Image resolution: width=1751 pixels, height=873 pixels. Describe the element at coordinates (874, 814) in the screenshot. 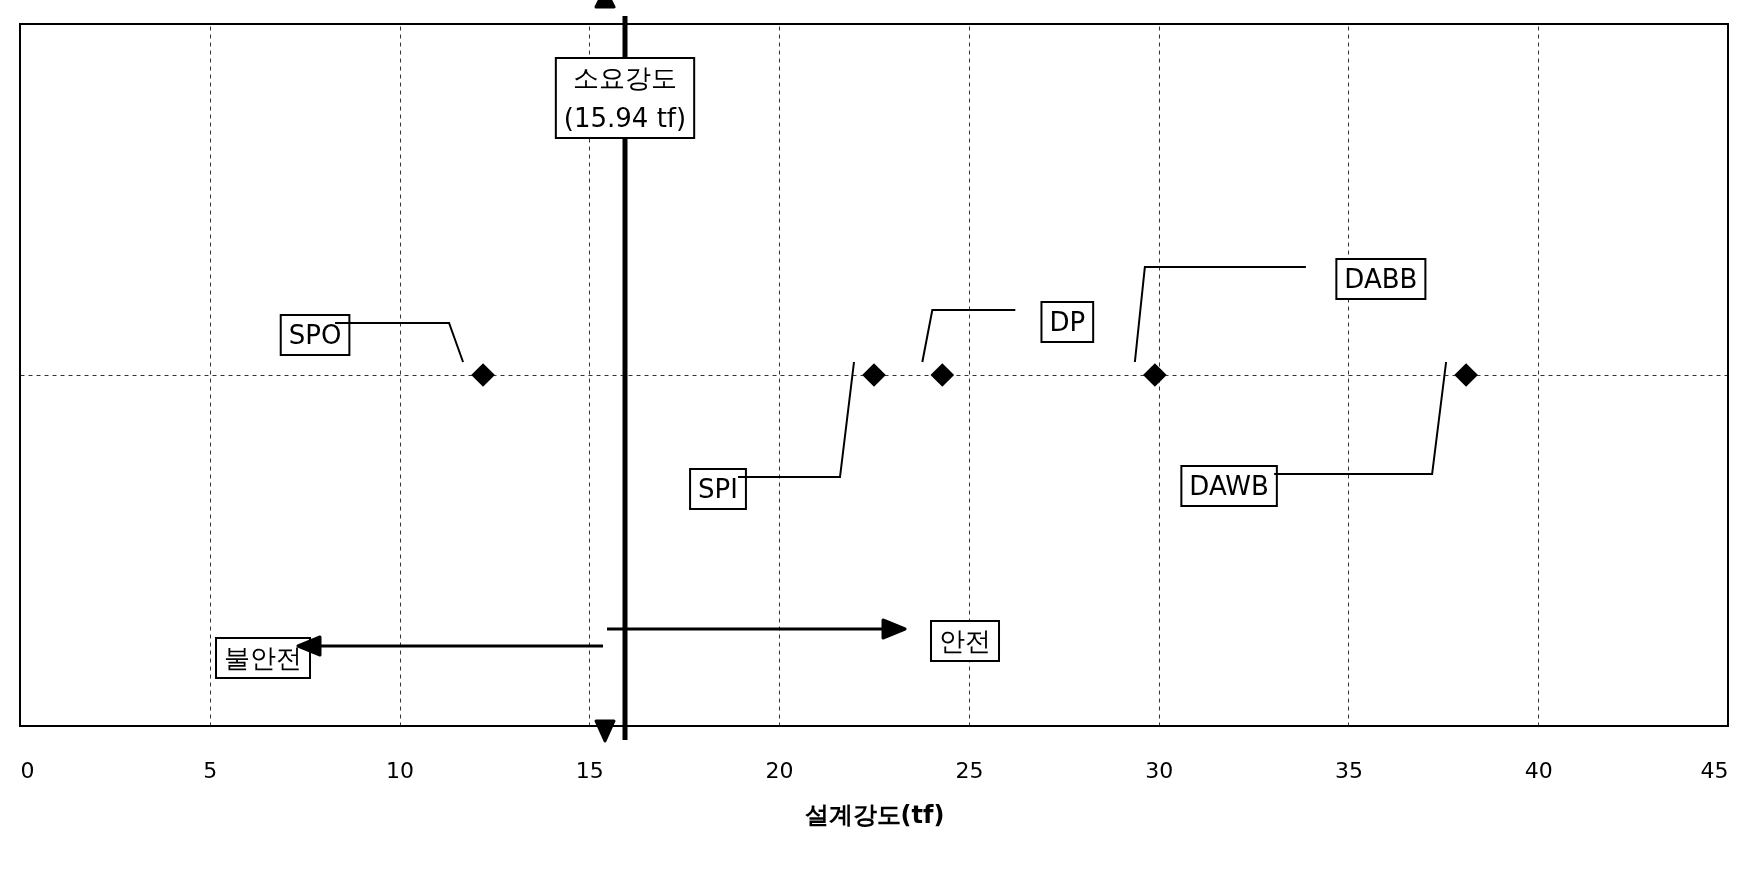

I see `x-axis-title: 설계강도(tf)` at that location.